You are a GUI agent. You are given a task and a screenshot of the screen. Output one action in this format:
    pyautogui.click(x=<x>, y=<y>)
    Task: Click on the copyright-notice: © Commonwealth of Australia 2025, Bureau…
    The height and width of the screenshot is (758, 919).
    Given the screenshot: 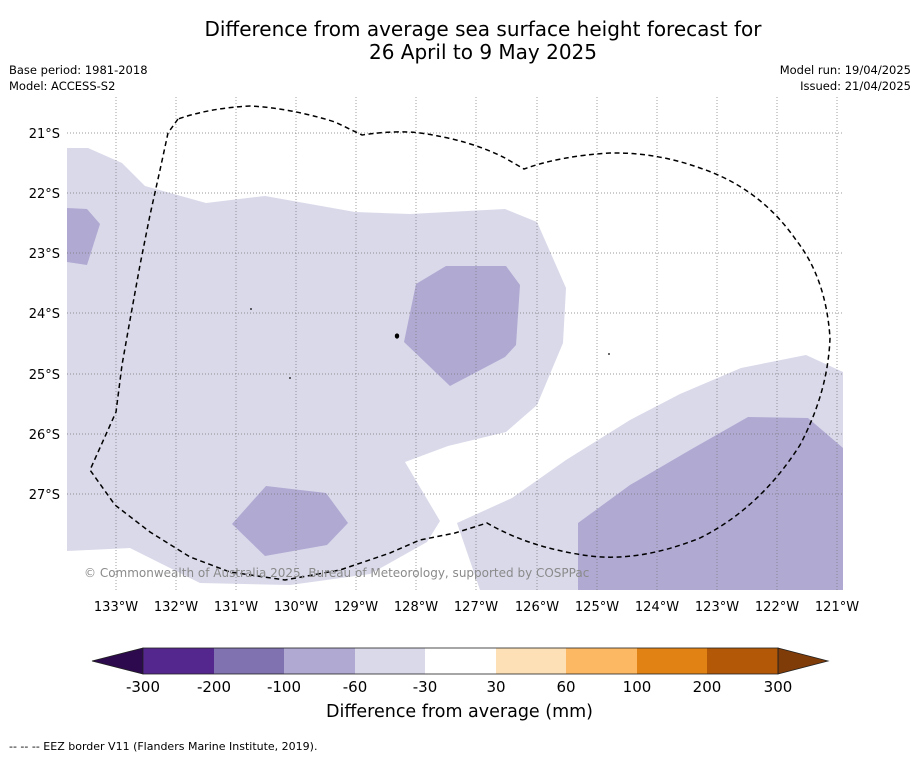 What is the action you would take?
    pyautogui.click(x=336, y=573)
    